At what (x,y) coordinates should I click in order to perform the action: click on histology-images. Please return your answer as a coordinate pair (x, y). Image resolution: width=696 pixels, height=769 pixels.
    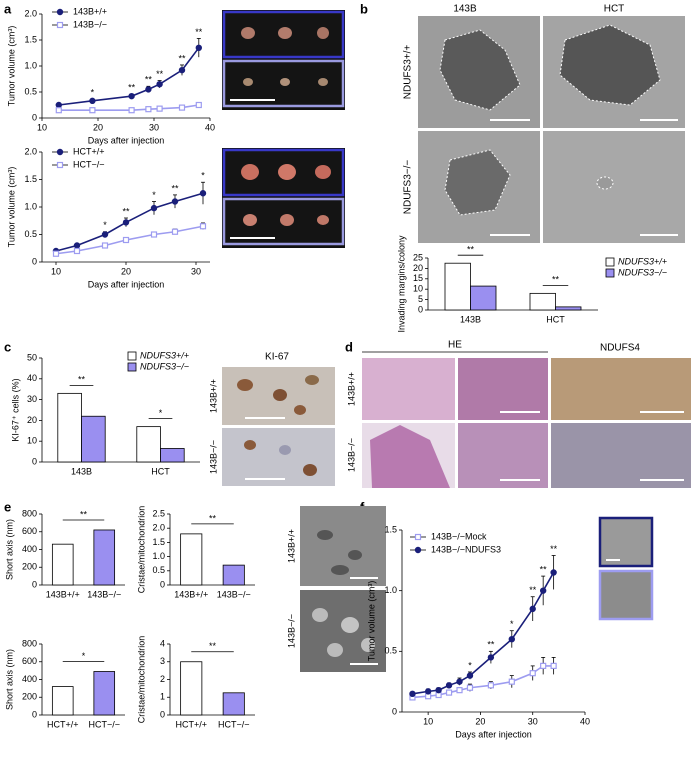
    Looking at the image, I should click on (526, 423).